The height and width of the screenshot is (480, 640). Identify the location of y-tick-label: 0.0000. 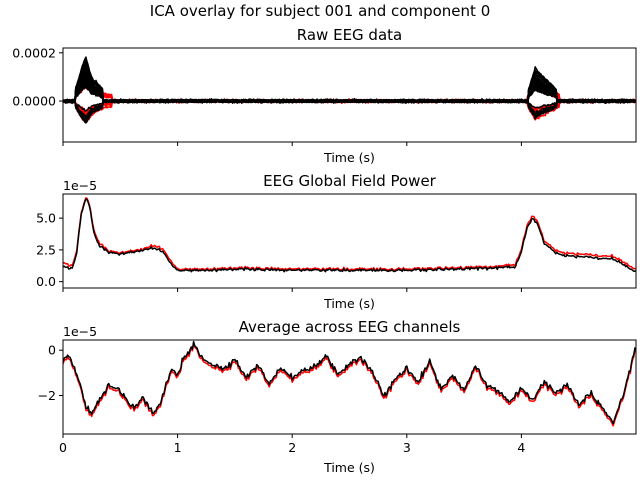
(34, 101).